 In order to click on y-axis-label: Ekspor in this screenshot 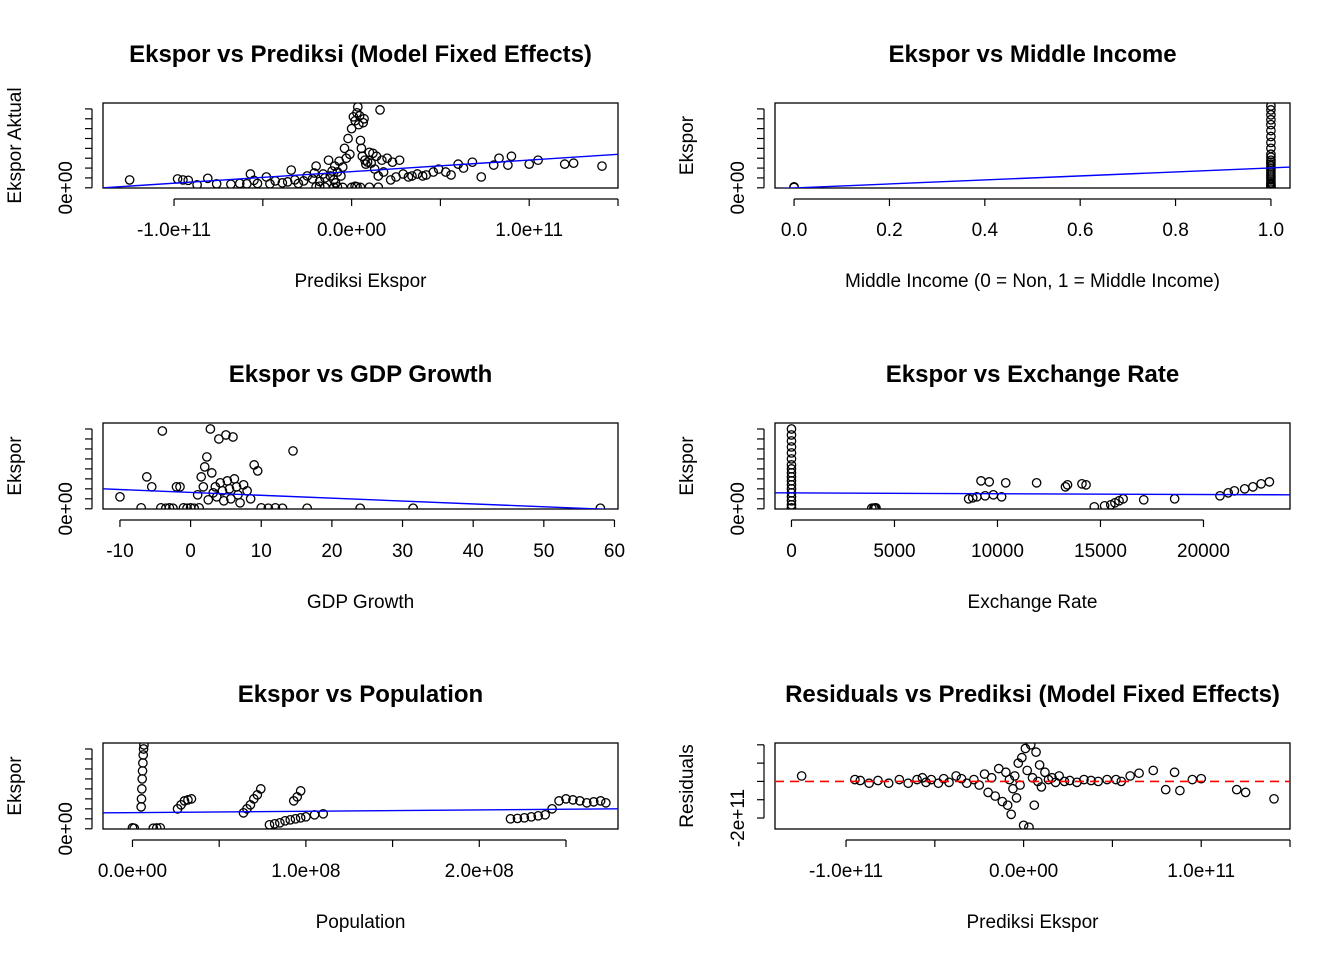, I will do `click(687, 145)`.